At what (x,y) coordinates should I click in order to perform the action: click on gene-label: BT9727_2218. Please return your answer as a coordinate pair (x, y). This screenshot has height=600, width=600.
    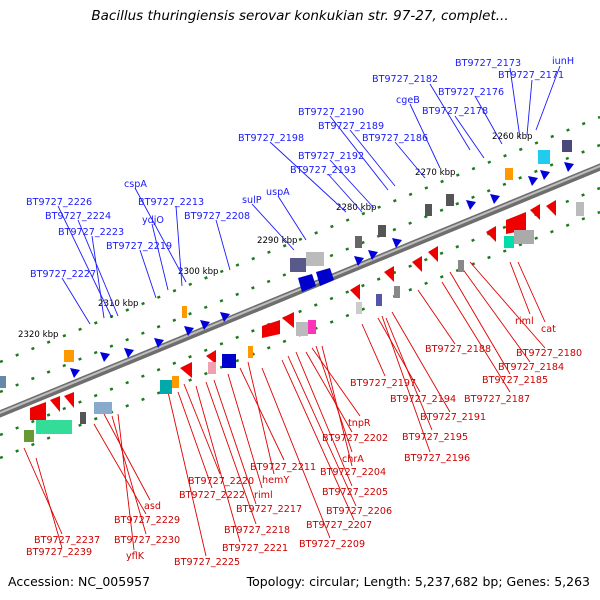
    Looking at the image, I should click on (257, 530).